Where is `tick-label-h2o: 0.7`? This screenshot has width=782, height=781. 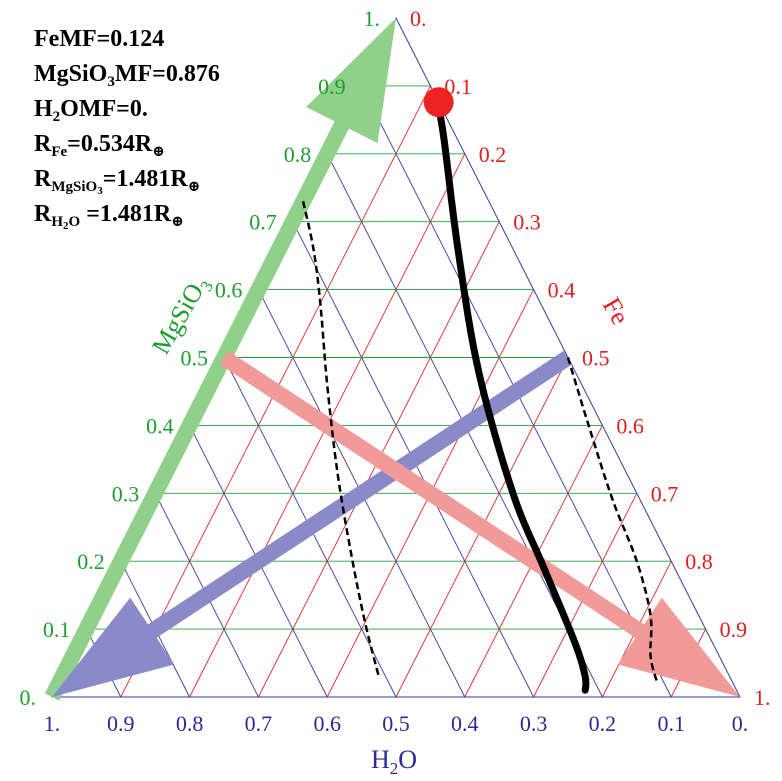
tick-label-h2o: 0.7 is located at coordinates (259, 723).